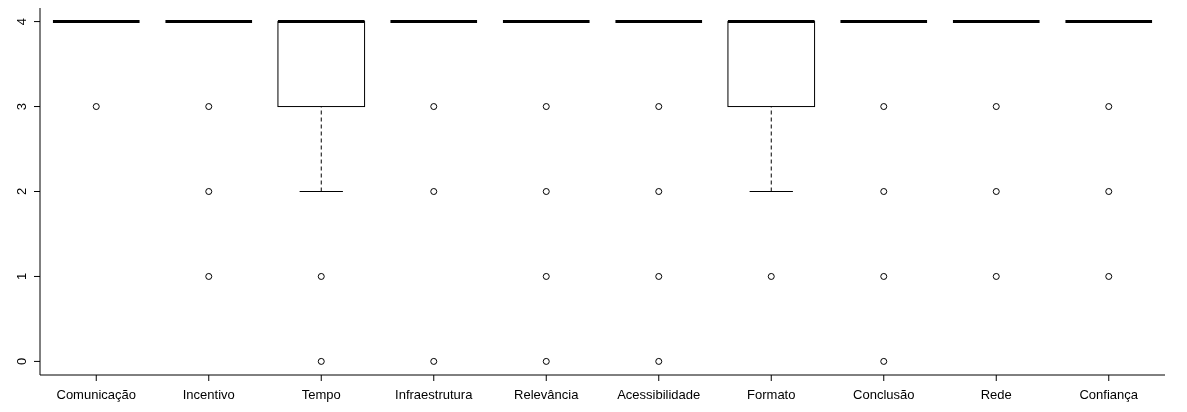 The image size is (1187, 412). What do you see at coordinates (996, 394) in the screenshot?
I see `x-tick-label: Rede` at bounding box center [996, 394].